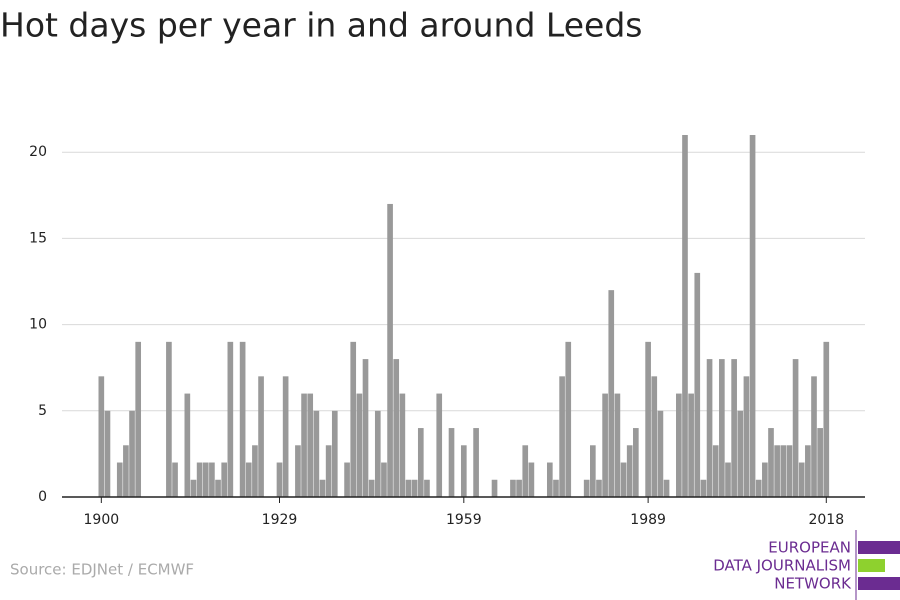 The width and height of the screenshot is (900, 600). What do you see at coordinates (42, 497) in the screenshot?
I see `y-tick-label: 0` at bounding box center [42, 497].